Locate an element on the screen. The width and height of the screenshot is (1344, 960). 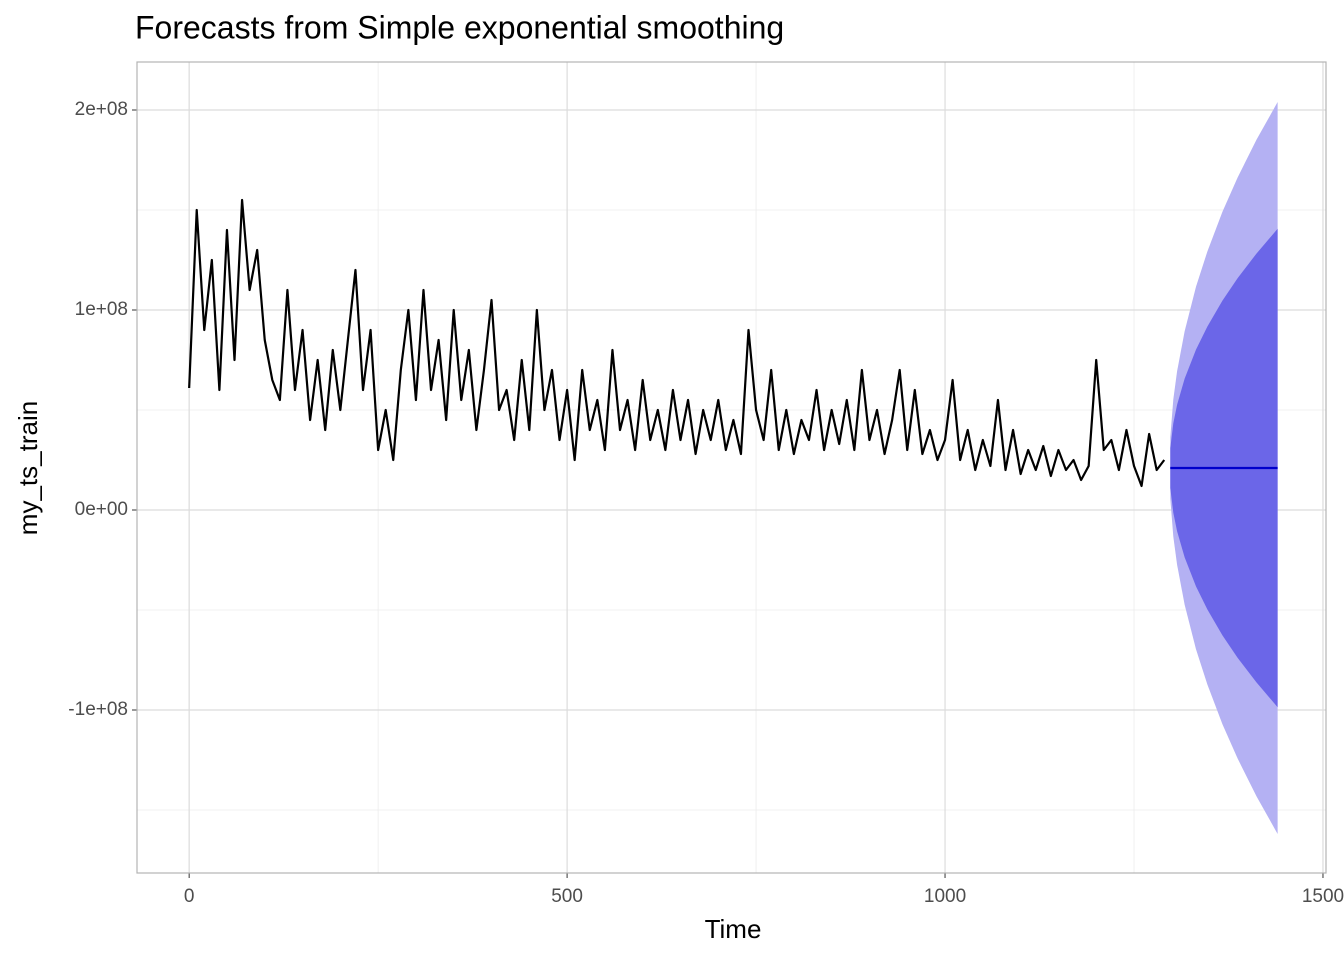
y-tick-label: -1e+08 is located at coordinates (98, 709).